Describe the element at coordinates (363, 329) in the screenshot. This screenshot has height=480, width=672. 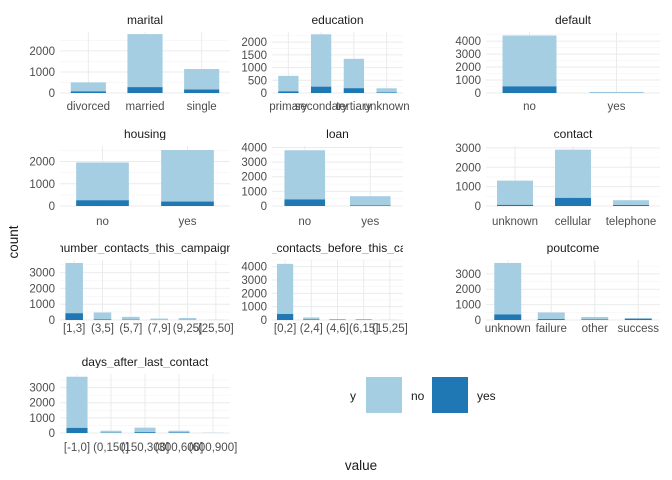
I see `x-tick-label: (6,15]` at that location.